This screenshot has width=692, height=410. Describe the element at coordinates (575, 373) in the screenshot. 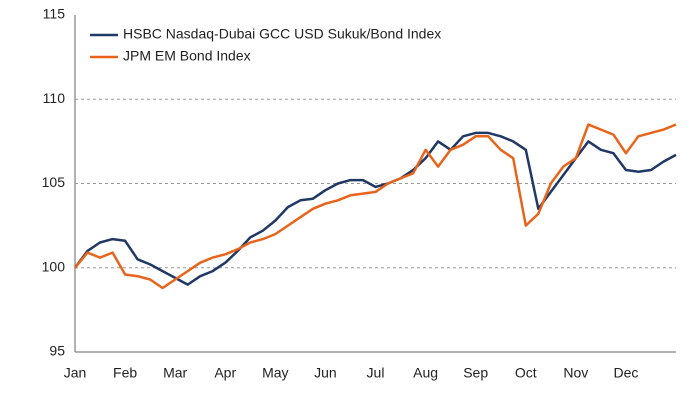

I see `x-tick-label: Nov` at that location.